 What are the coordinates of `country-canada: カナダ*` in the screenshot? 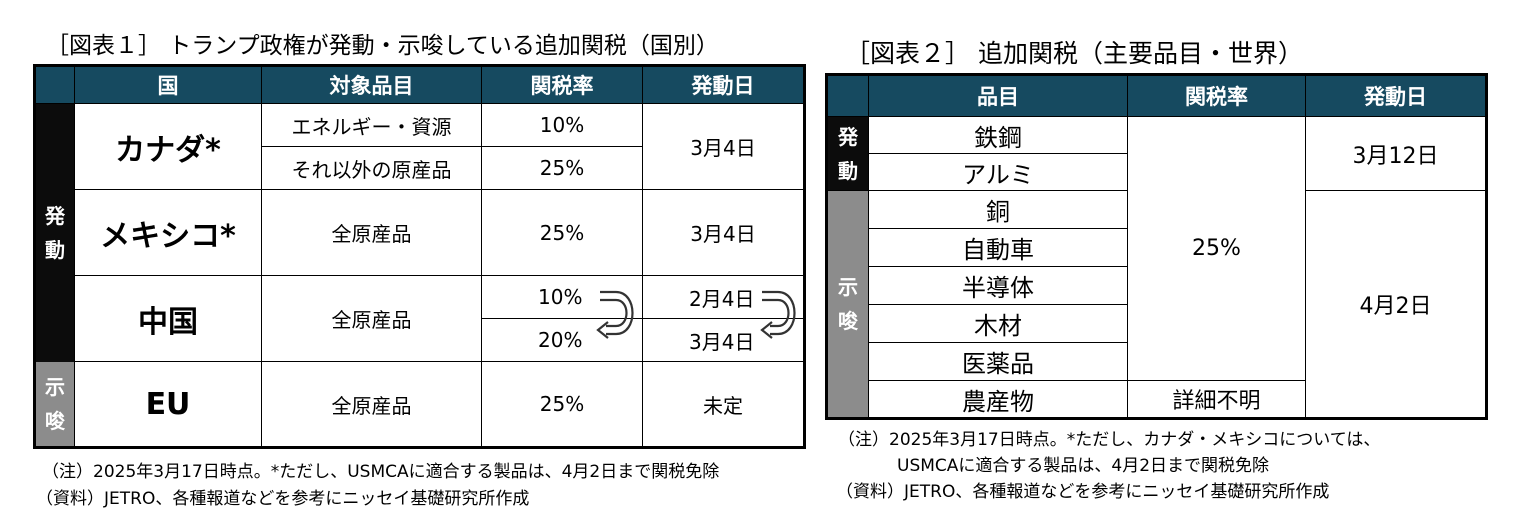 It's located at (168, 146).